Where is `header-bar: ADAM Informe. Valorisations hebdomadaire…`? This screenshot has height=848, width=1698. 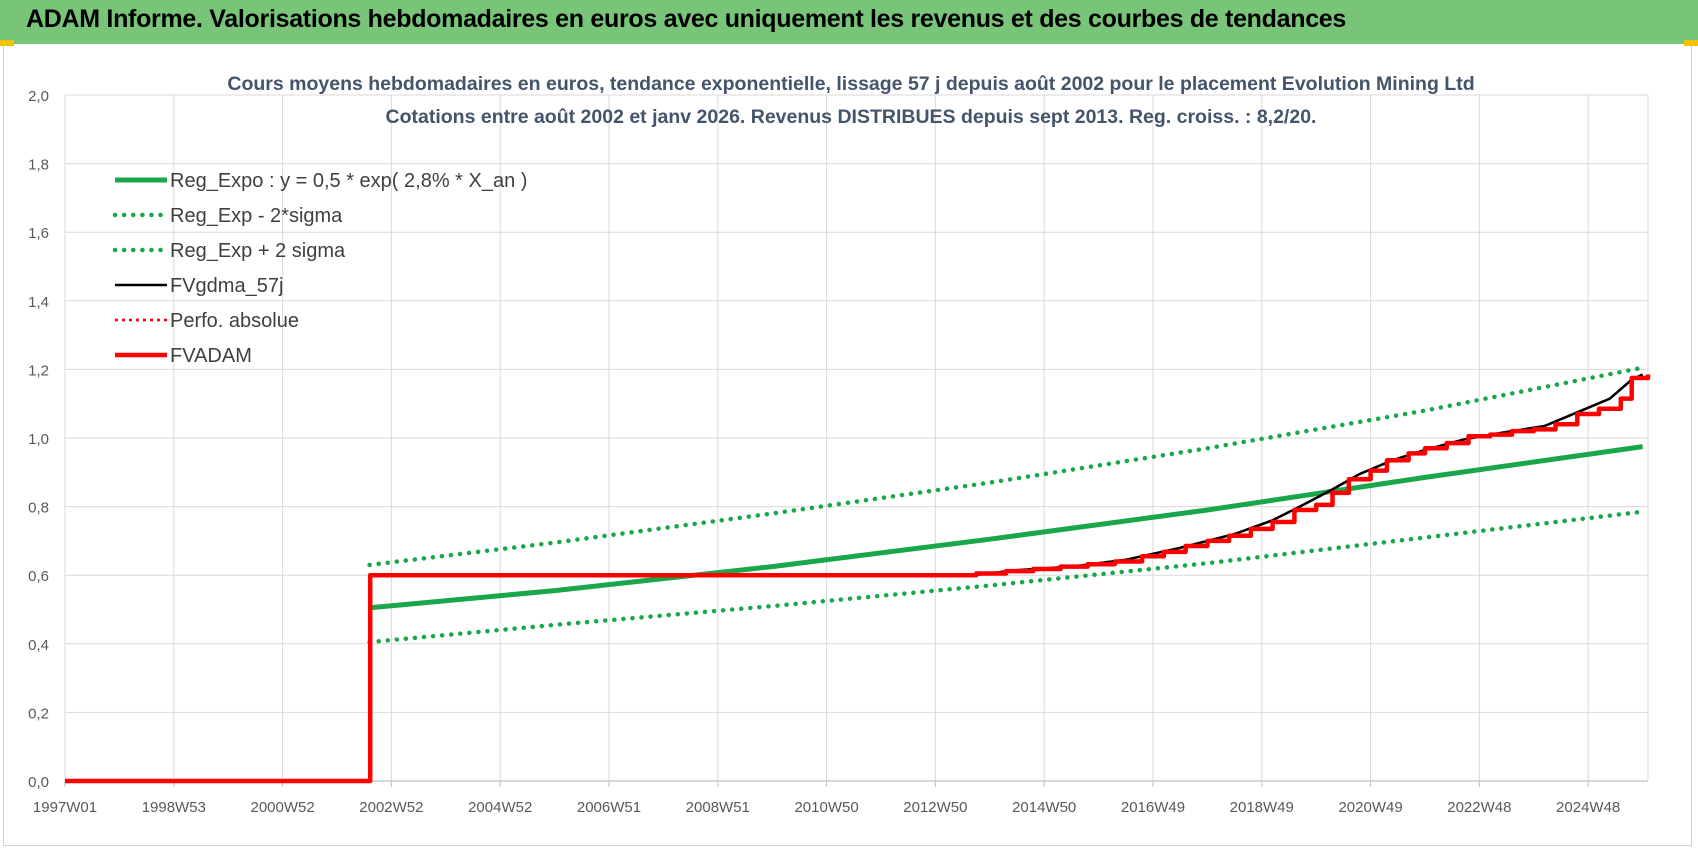 header-bar: ADAM Informe. Valorisations hebdomadaire… is located at coordinates (849, 22).